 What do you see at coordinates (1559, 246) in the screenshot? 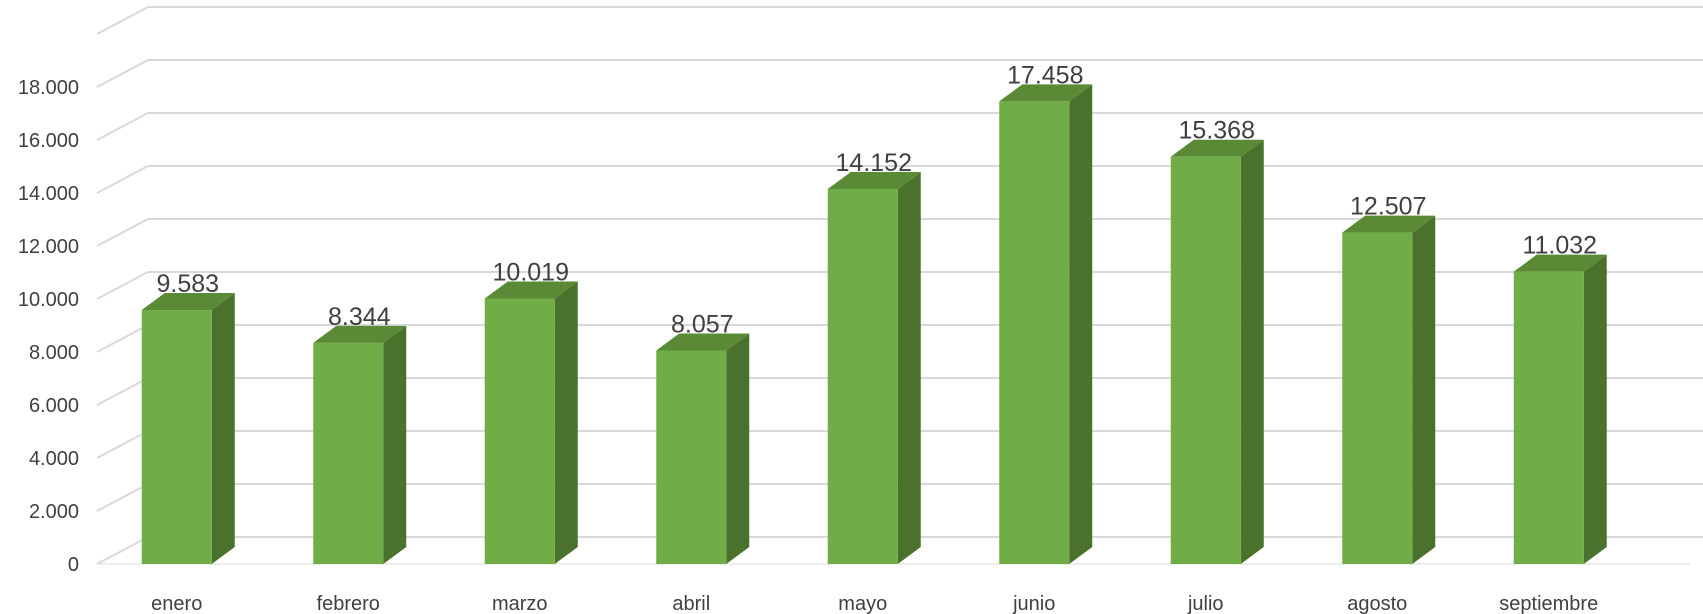
I see `data-label: 11.032` at bounding box center [1559, 246].